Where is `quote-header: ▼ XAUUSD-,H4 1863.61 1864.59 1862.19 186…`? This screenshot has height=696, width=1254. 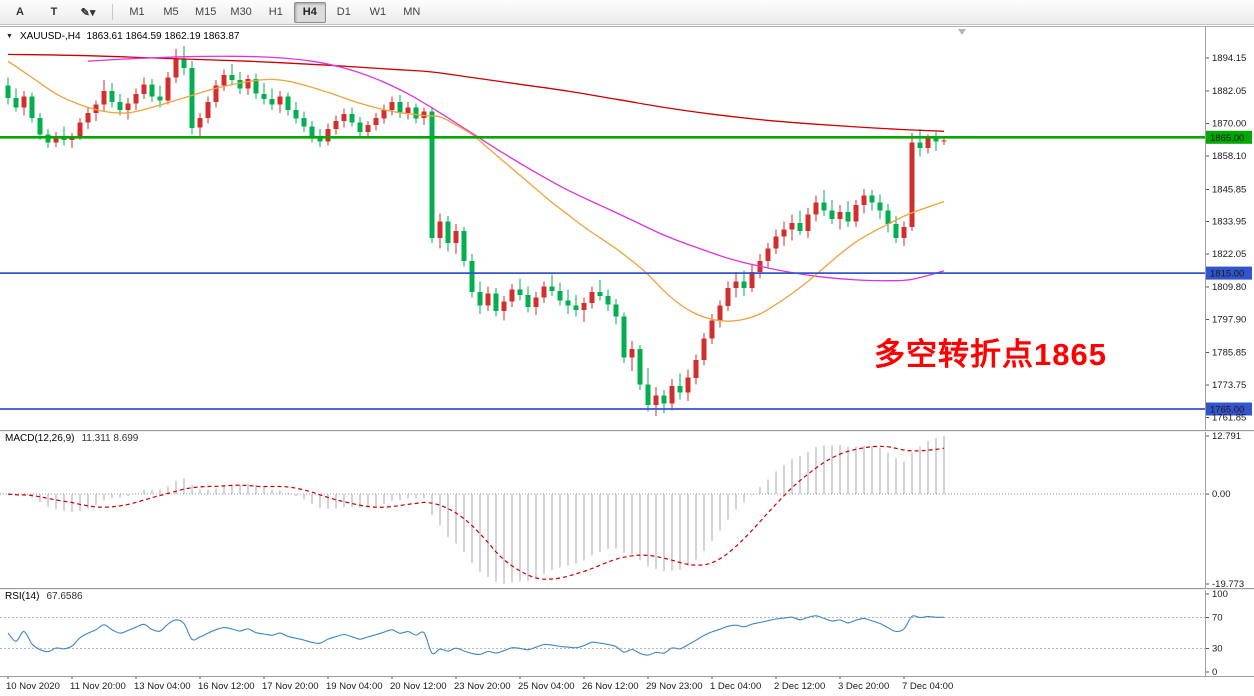
quote-header: ▼ XAUUSD-,H4 1863.61 1864.59 1862.19 186… is located at coordinates (122, 36).